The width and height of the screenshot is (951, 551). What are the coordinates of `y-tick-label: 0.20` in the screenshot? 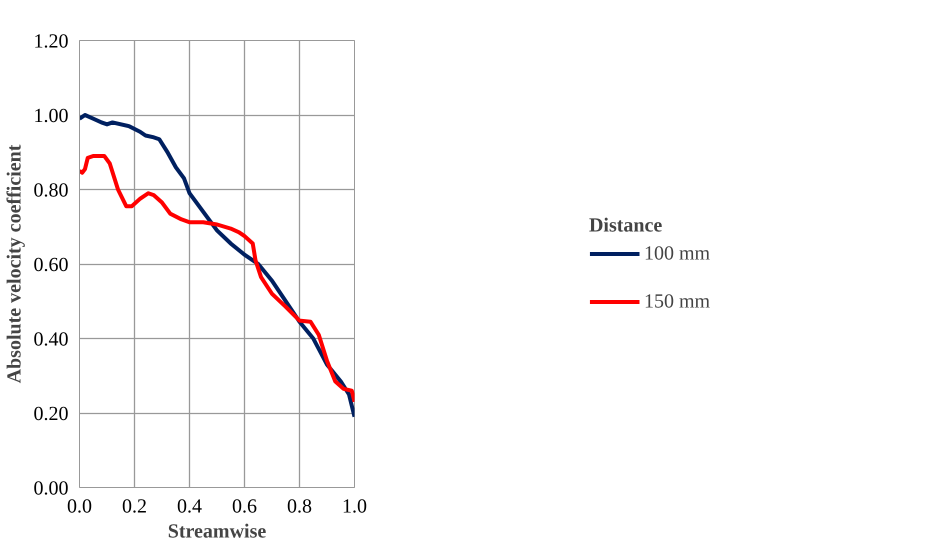 It's located at (51, 414).